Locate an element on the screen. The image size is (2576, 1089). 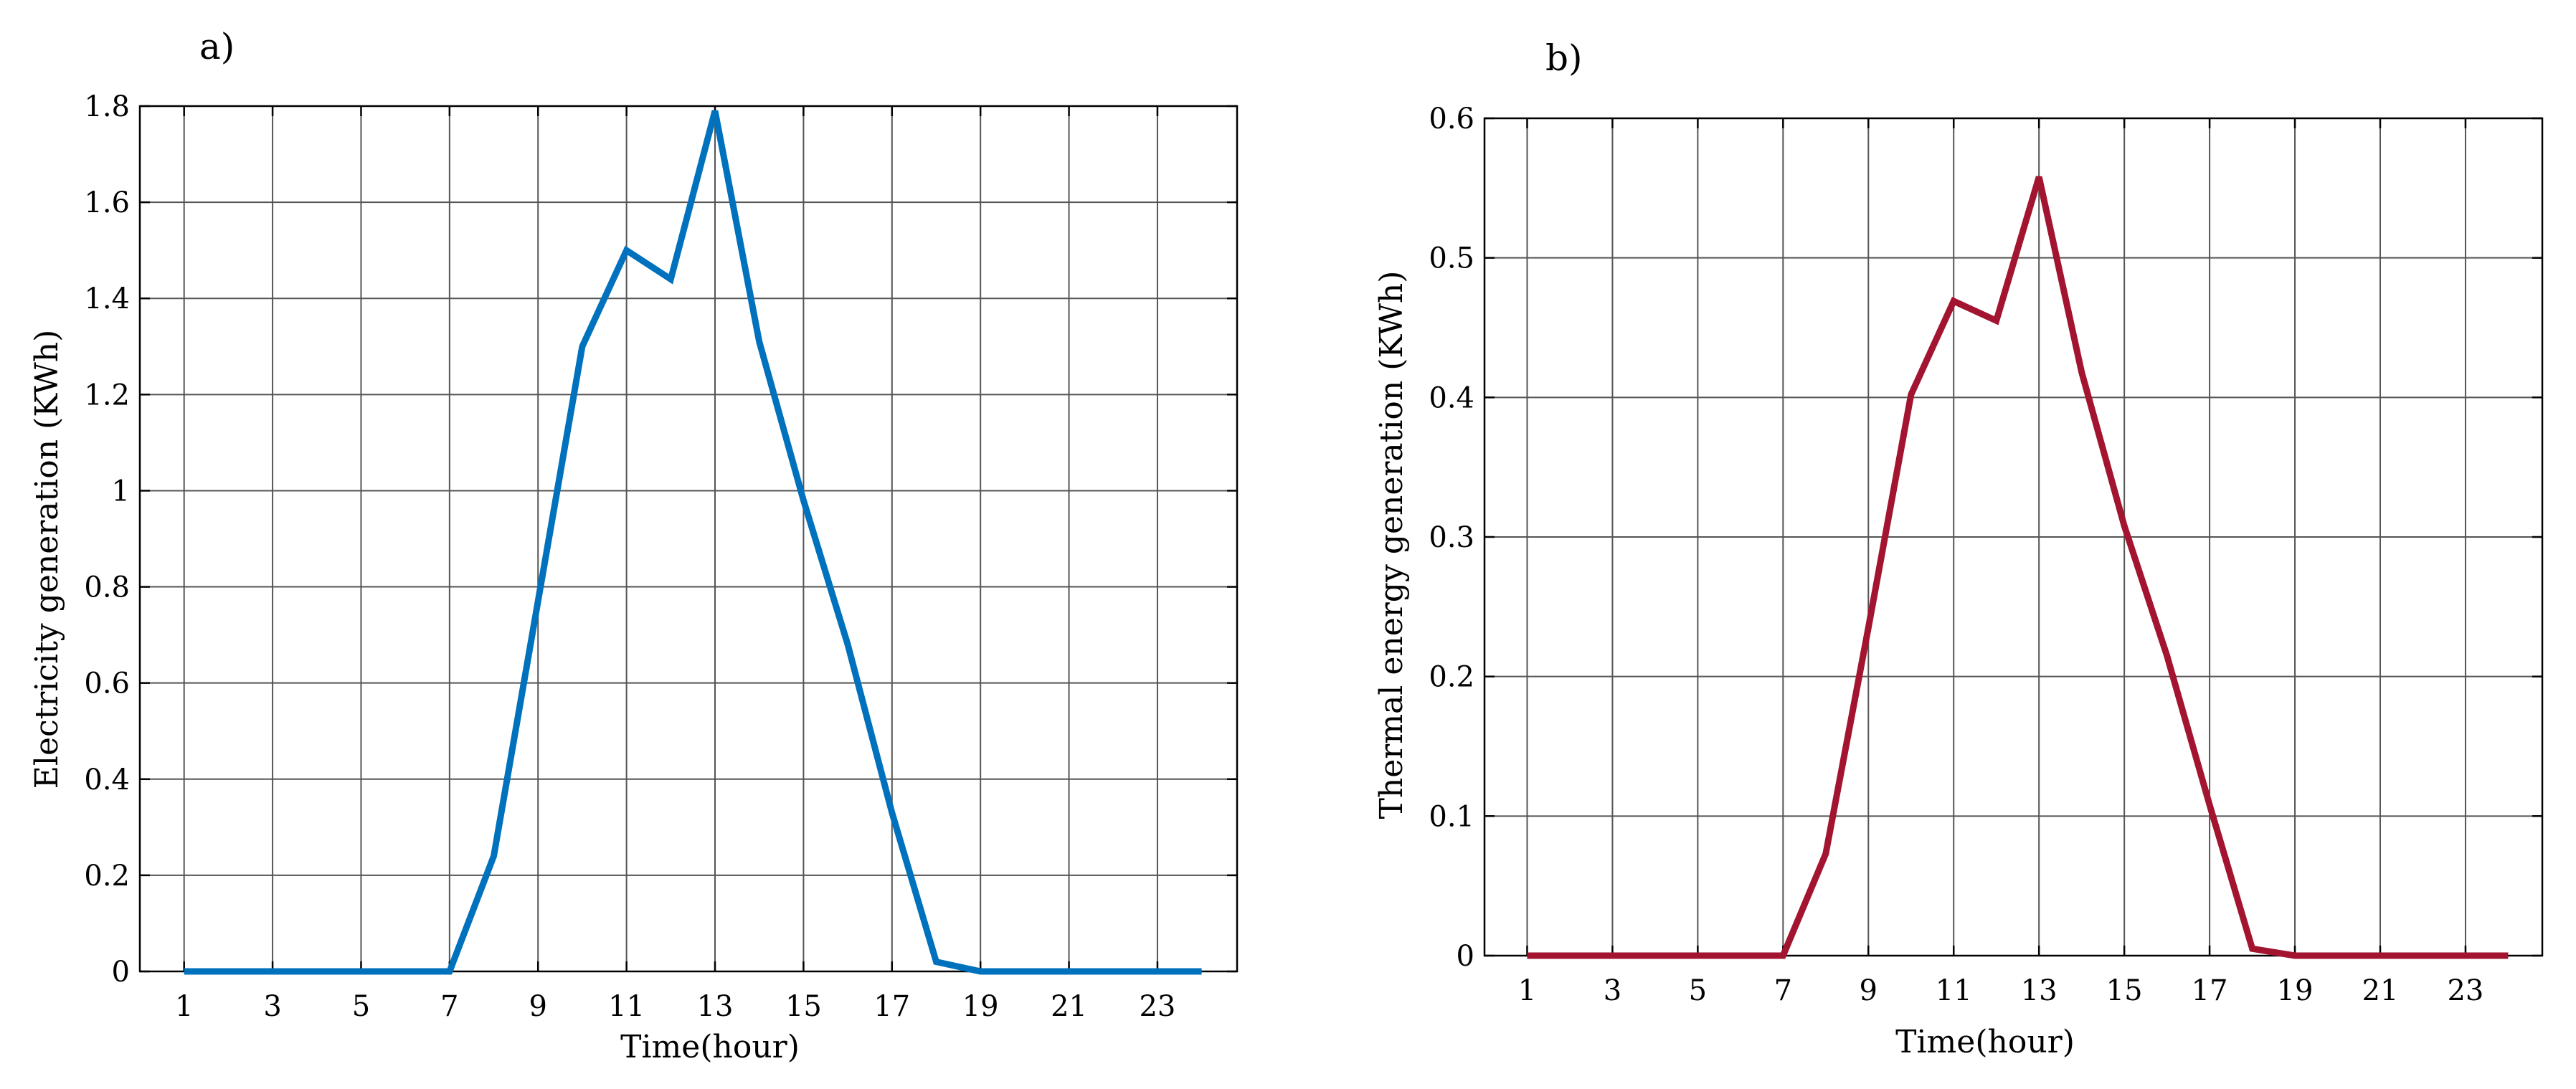
panel-b-y-tick-label: 0.6 is located at coordinates (1451, 119).